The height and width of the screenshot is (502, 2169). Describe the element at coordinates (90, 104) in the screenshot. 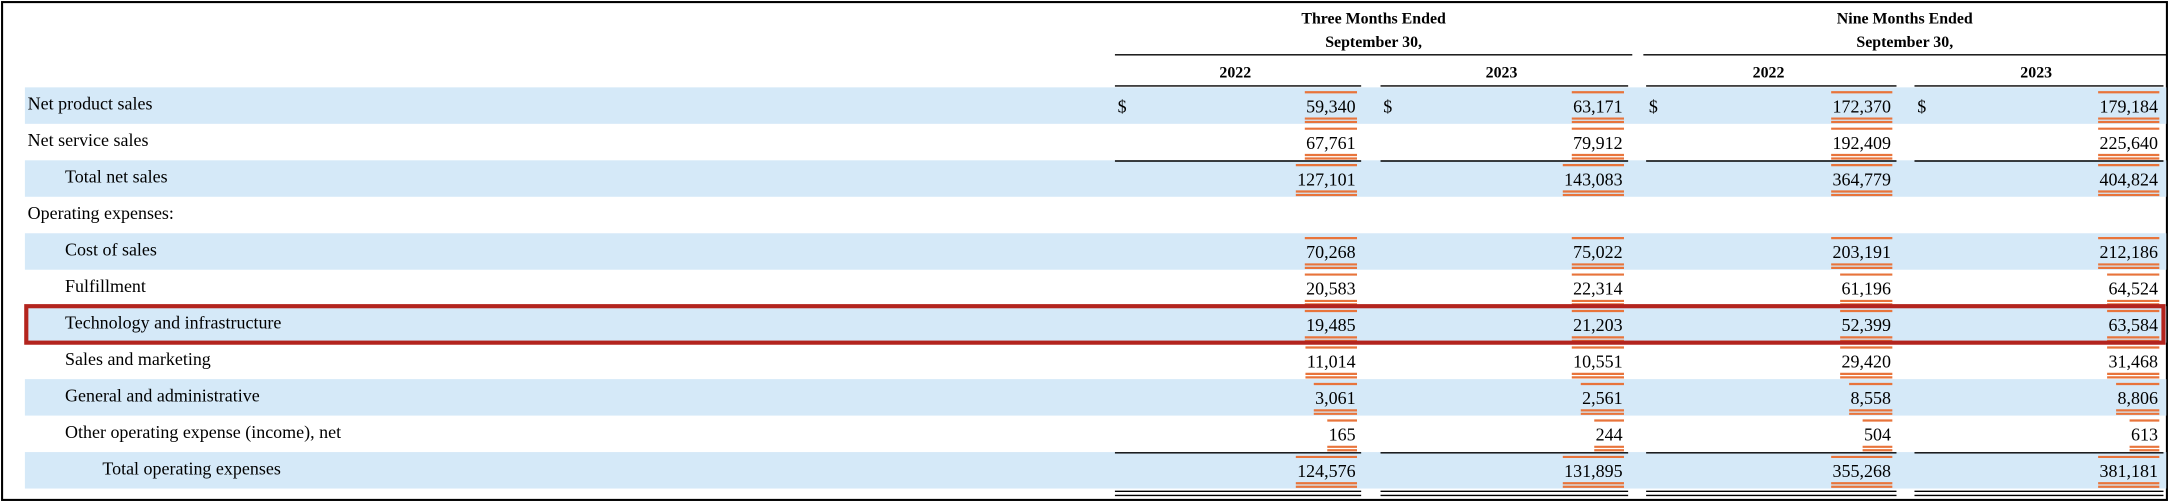

I see `row-label: Net product sales` at that location.